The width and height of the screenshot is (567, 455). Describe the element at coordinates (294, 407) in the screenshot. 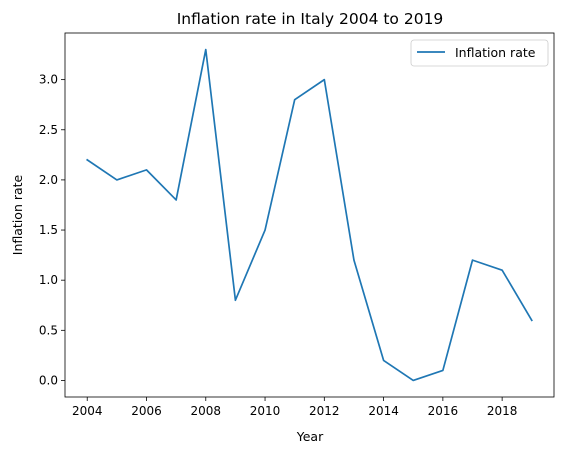

I see `x-axis: 2004 2006 2008 2010 2012 2014 2016 2018` at that location.